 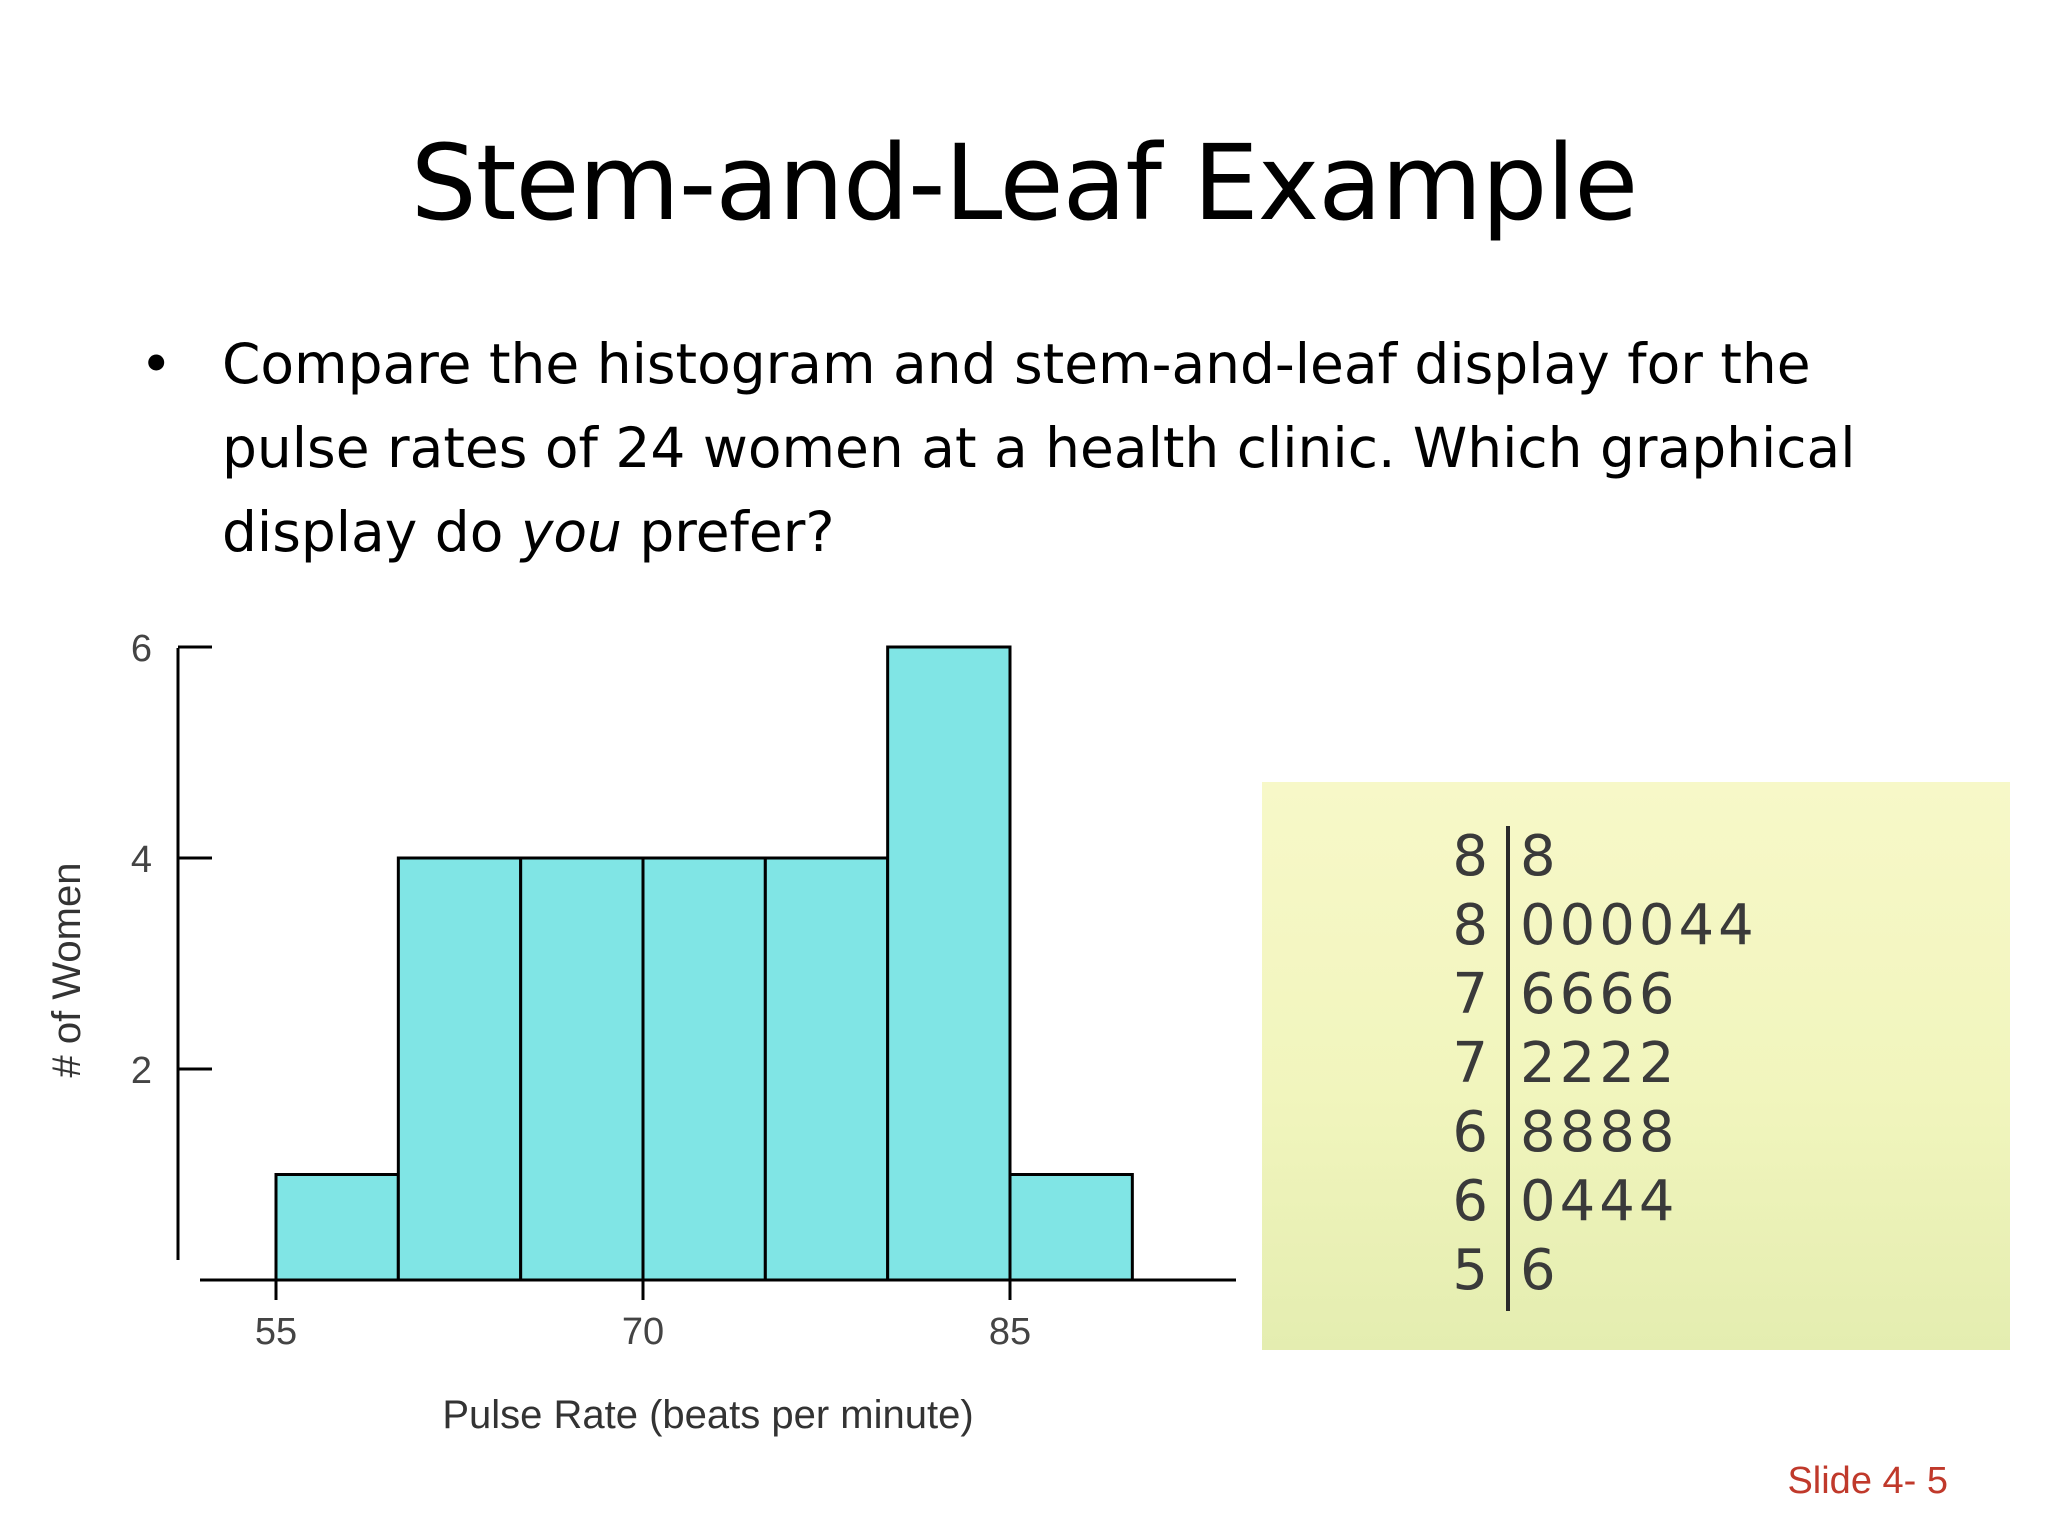 I want to click on x-tick-label: 70, so click(x=643, y=1332).